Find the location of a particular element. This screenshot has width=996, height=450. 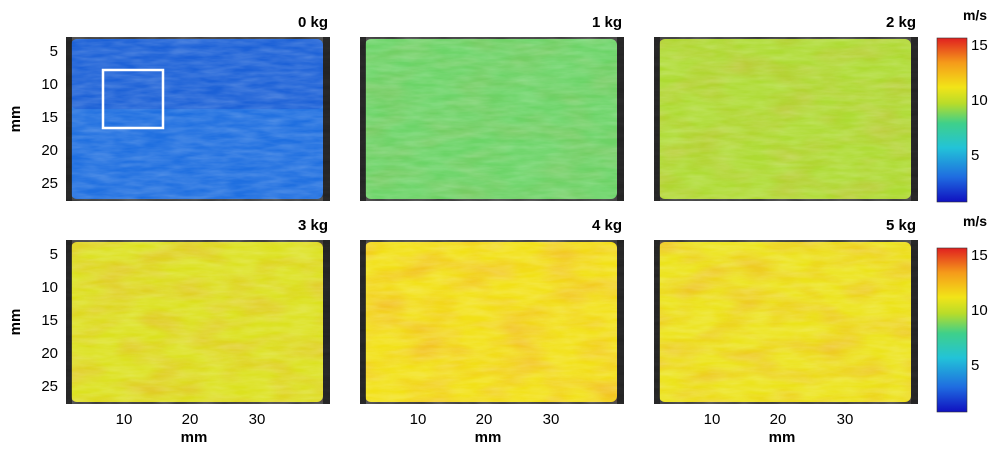

panel-title: 5 kg is located at coordinates (901, 225).